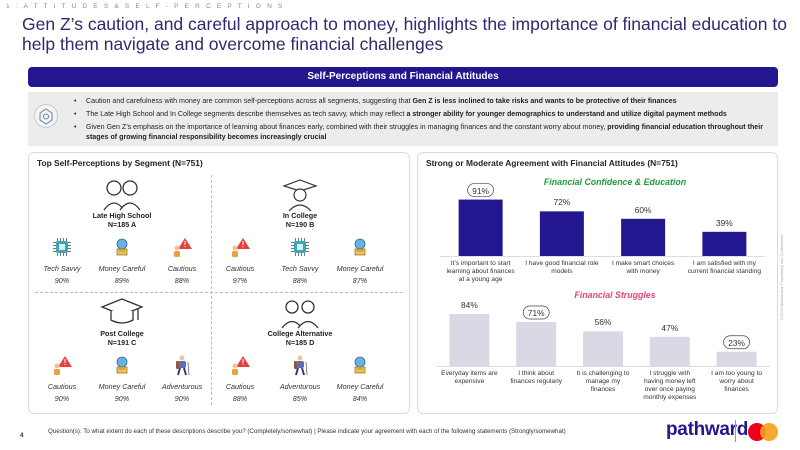 Image resolution: width=800 pixels, height=450 pixels. I want to click on page-number: 4, so click(22, 435).